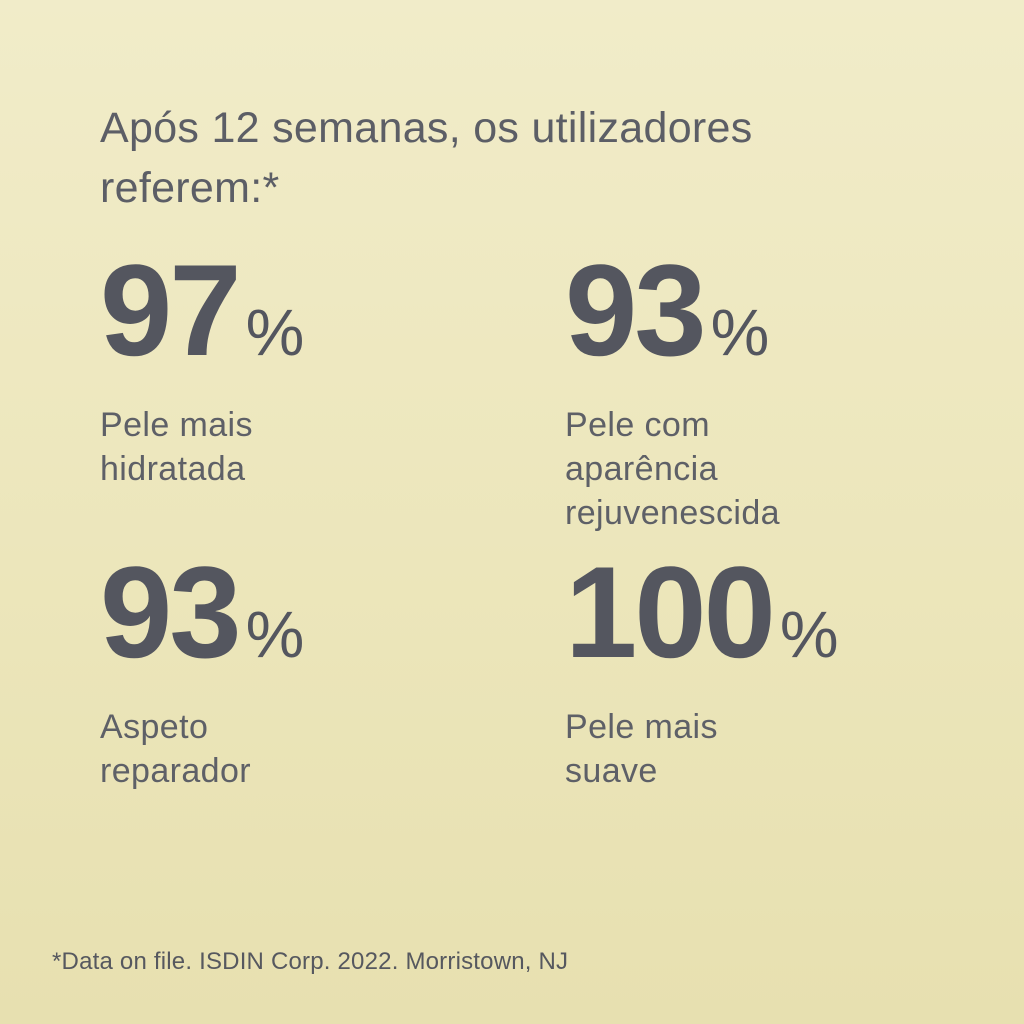 This screenshot has width=1024, height=1024. Describe the element at coordinates (154, 727) in the screenshot. I see `stat-label-line: Aspeto` at that location.